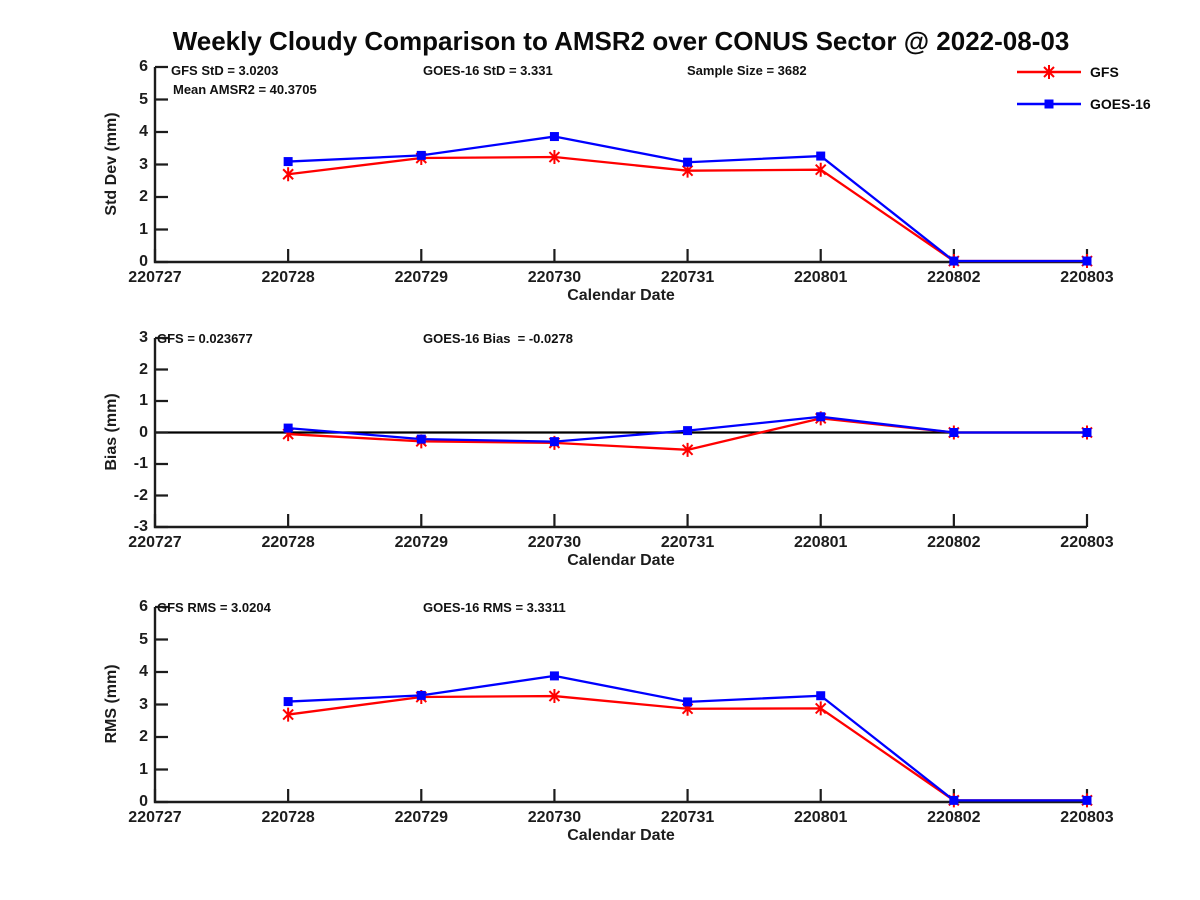 This screenshot has height=900, width=1200. Describe the element at coordinates (621, 295) in the screenshot. I see `x-axis-label-stddev: Calendar Date` at that location.